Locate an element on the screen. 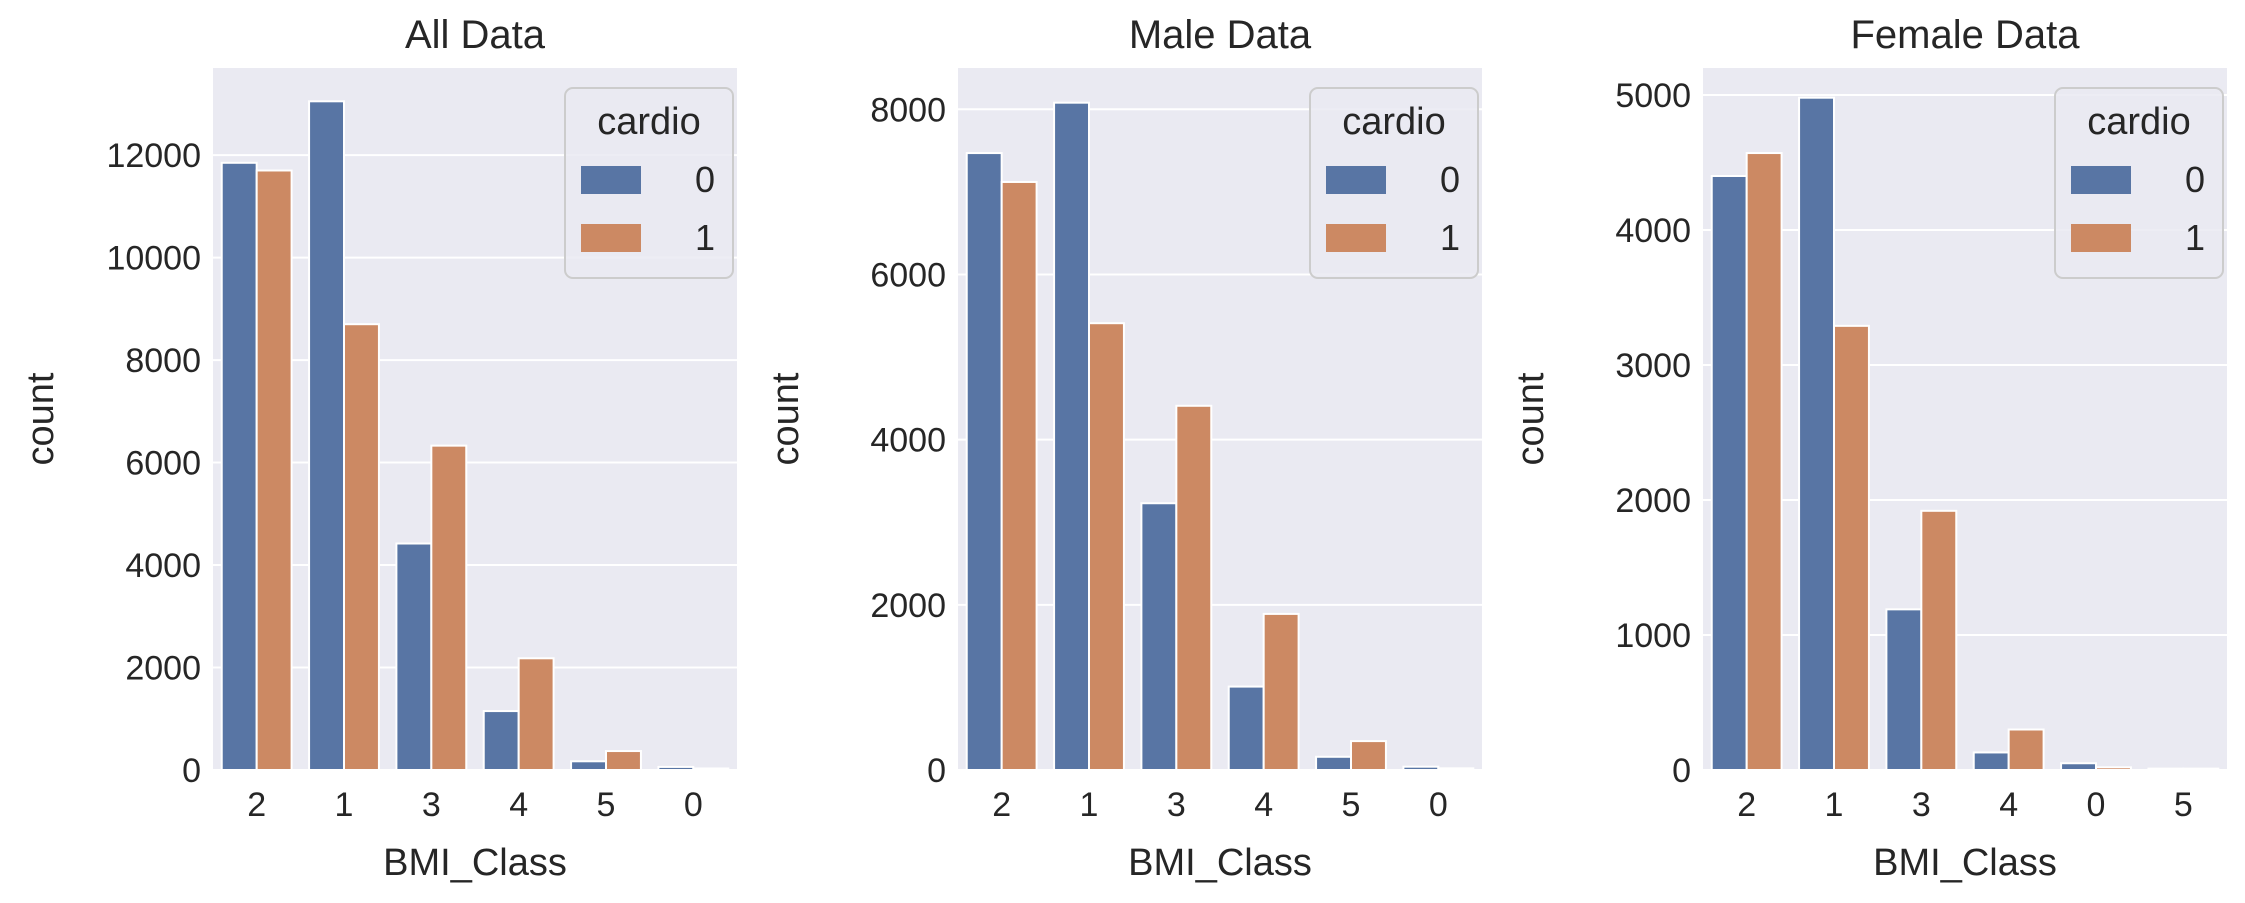  y-tick-label: 3000 is located at coordinates (1653, 366).